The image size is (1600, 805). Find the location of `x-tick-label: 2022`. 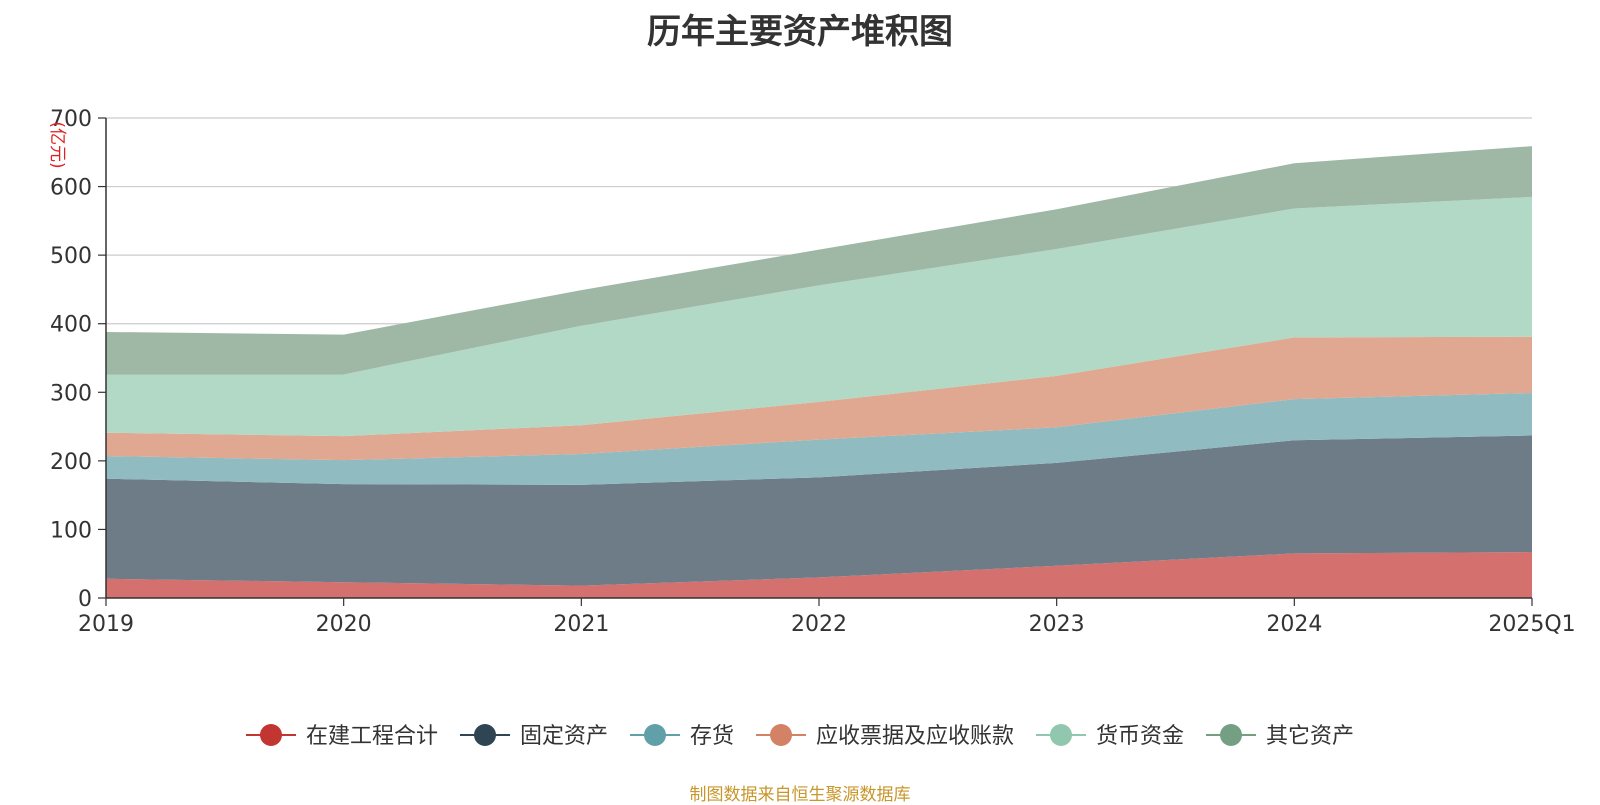

x-tick-label: 2022 is located at coordinates (819, 624).